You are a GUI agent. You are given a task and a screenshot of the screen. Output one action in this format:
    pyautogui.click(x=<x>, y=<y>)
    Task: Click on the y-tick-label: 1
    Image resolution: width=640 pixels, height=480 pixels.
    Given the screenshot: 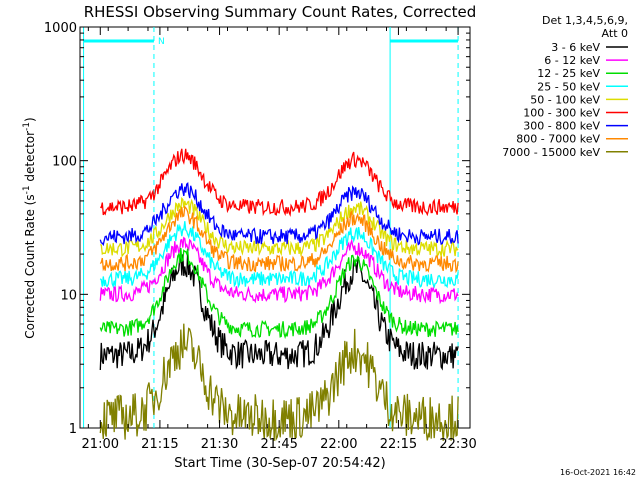 What is the action you would take?
    pyautogui.click(x=73, y=429)
    